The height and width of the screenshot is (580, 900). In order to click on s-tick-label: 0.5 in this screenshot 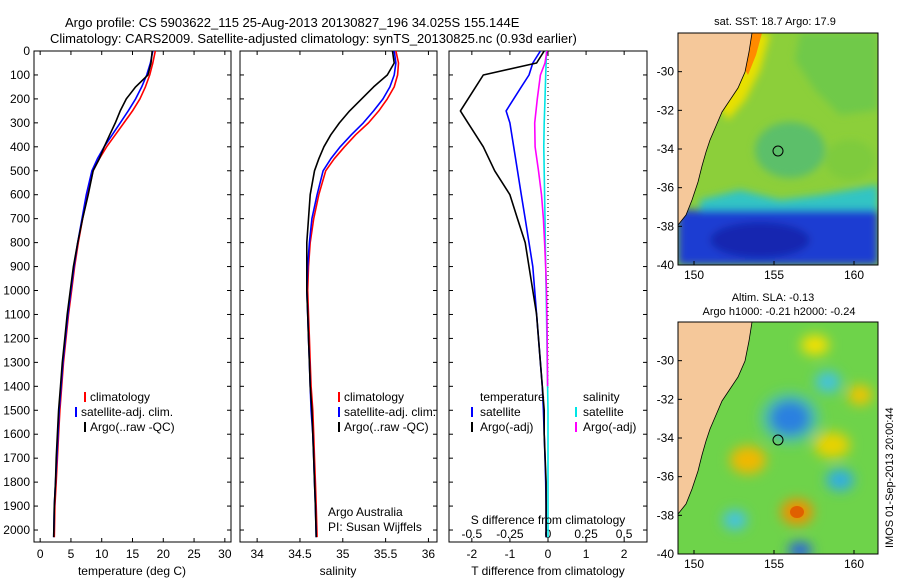, I will do `click(624, 534)`.